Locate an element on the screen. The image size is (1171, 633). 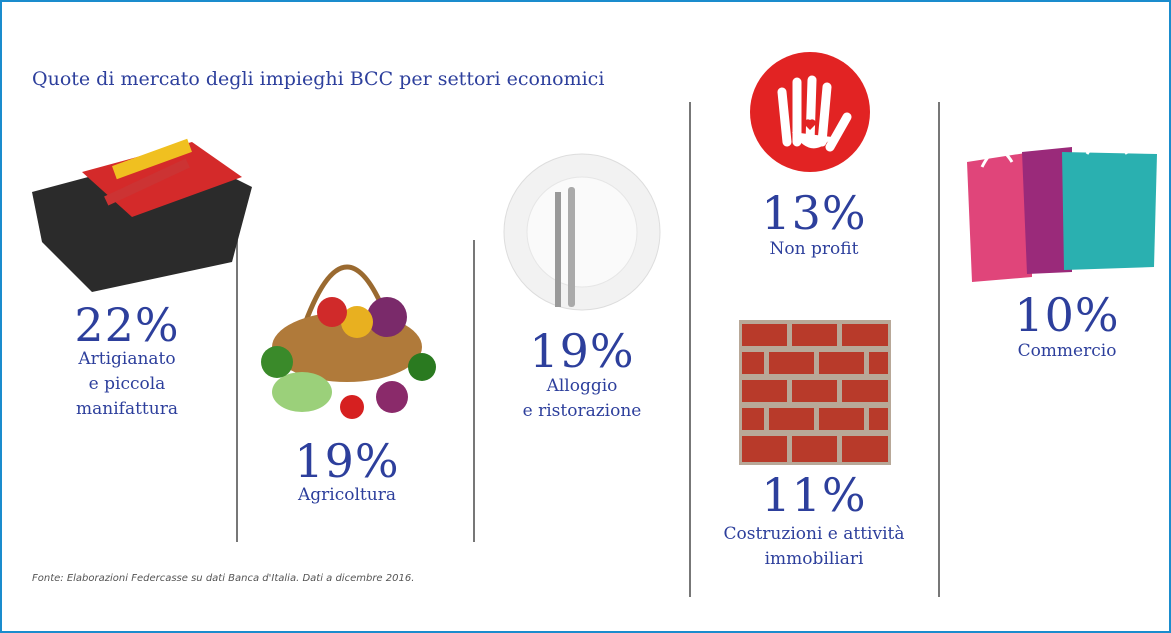
bags-icon is located at coordinates (1062, 209).